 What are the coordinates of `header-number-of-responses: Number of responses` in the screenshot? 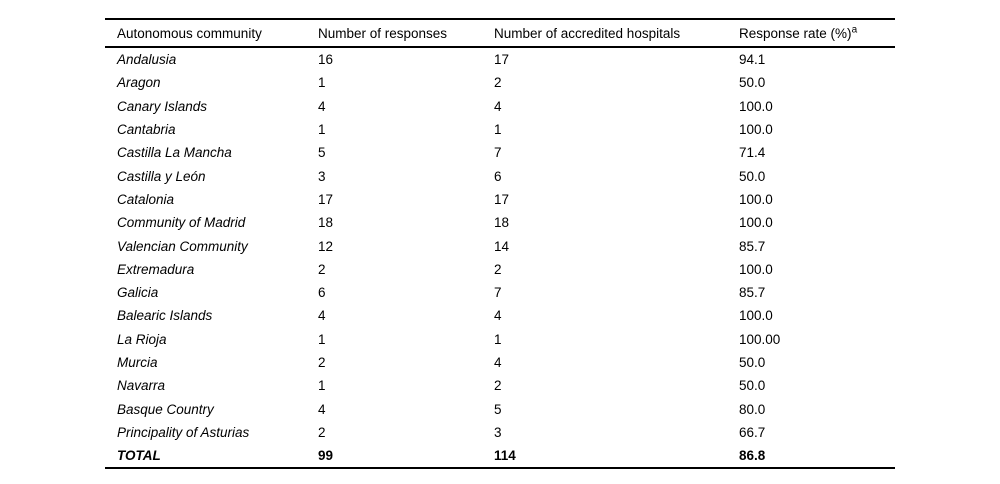 It's located at (406, 33).